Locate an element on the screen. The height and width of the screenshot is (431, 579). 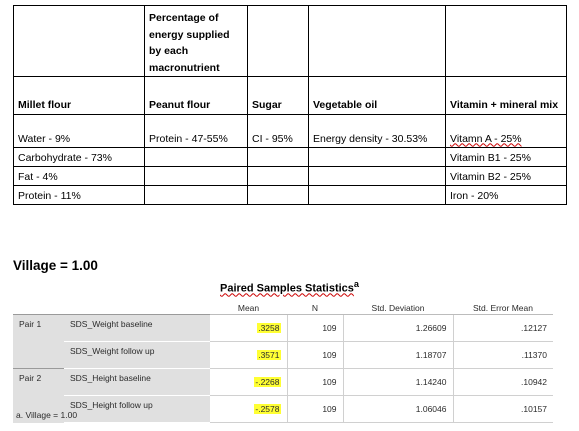
stats-header-row: Mean N Std. Deviation Std. Error Mean is located at coordinates (283, 308).